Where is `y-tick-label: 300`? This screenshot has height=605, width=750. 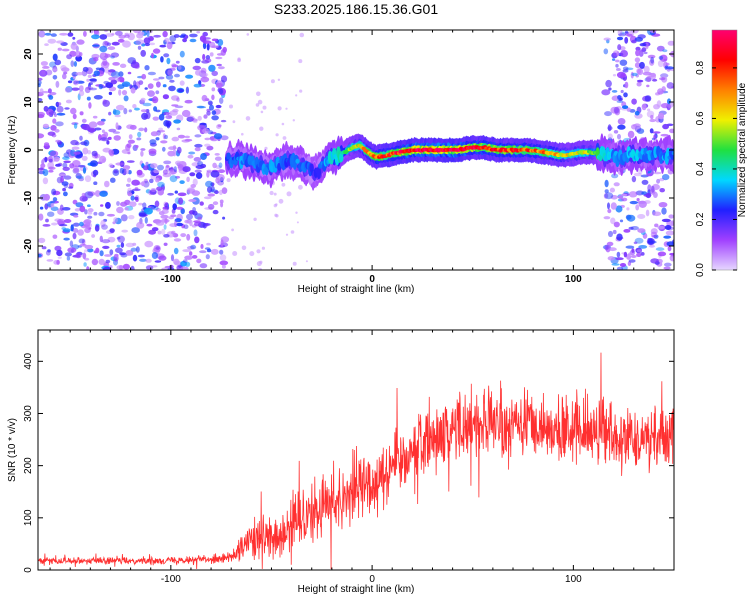 y-tick-label: 300 is located at coordinates (28, 413).